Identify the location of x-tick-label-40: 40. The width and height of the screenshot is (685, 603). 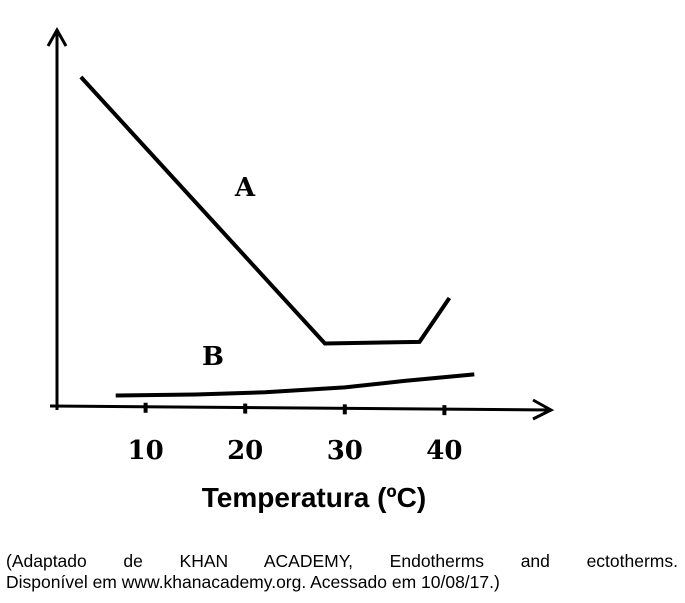
(444, 451).